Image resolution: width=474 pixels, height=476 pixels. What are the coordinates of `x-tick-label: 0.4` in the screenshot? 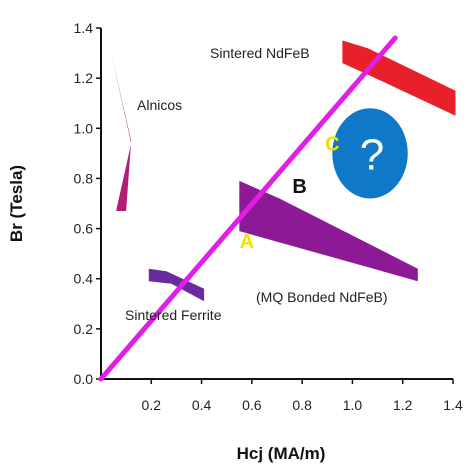 It's located at (202, 405).